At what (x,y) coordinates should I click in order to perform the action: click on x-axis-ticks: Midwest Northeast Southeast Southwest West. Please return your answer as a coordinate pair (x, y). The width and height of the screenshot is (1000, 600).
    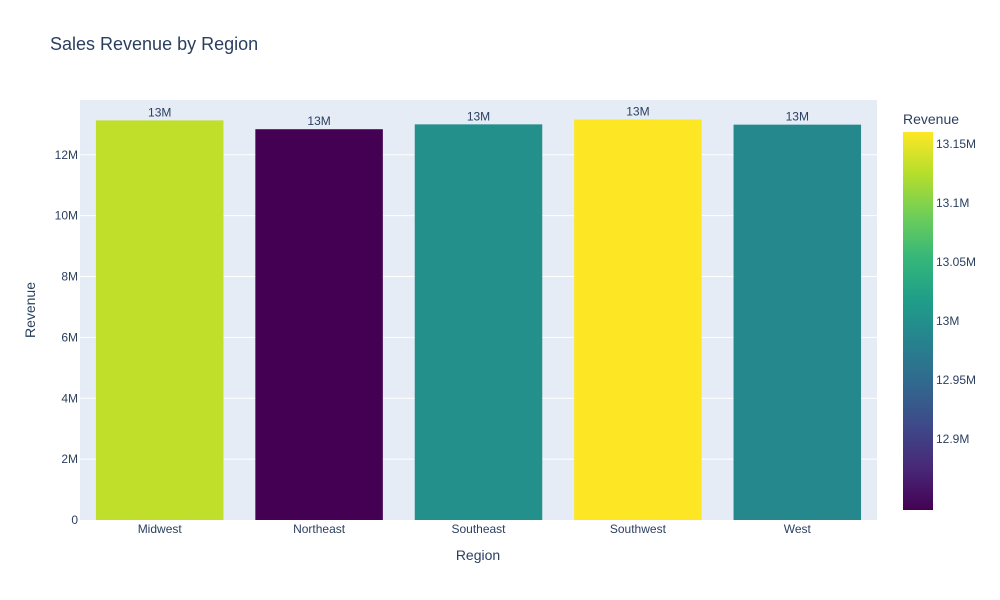
    Looking at the image, I should click on (475, 529).